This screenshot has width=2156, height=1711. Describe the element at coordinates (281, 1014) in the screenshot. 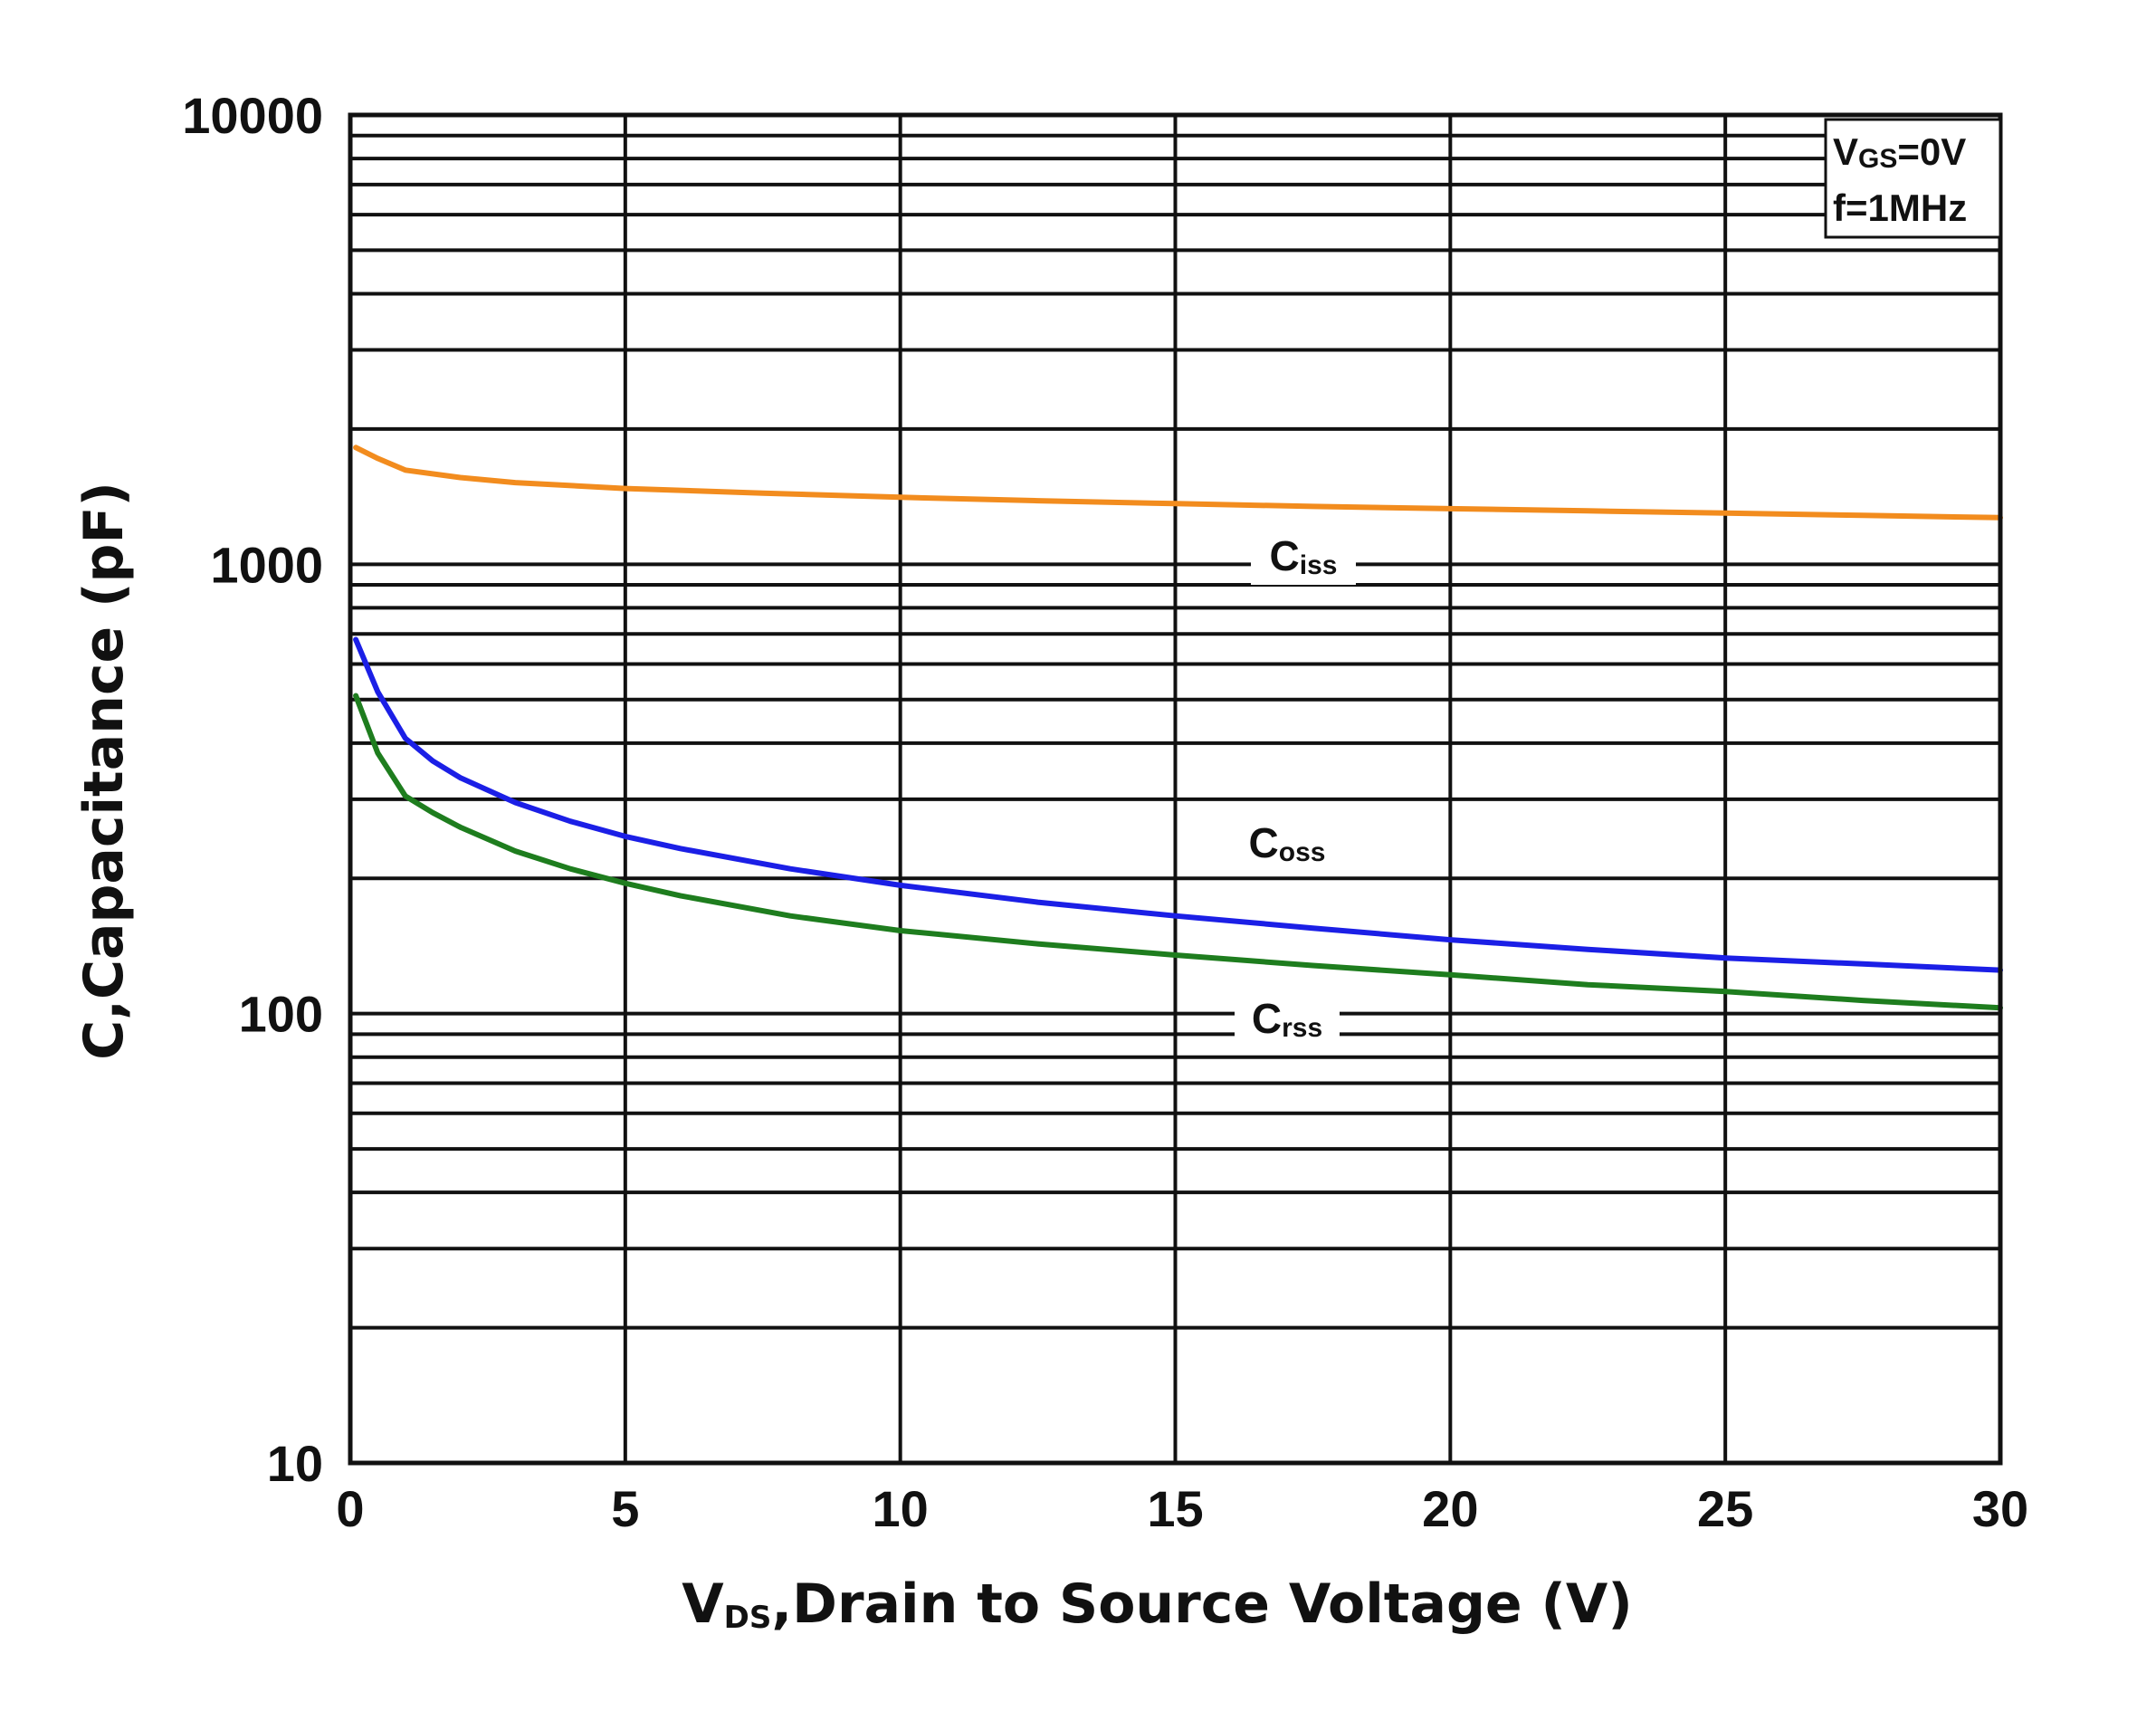

I see `y-tick-label: 100` at that location.